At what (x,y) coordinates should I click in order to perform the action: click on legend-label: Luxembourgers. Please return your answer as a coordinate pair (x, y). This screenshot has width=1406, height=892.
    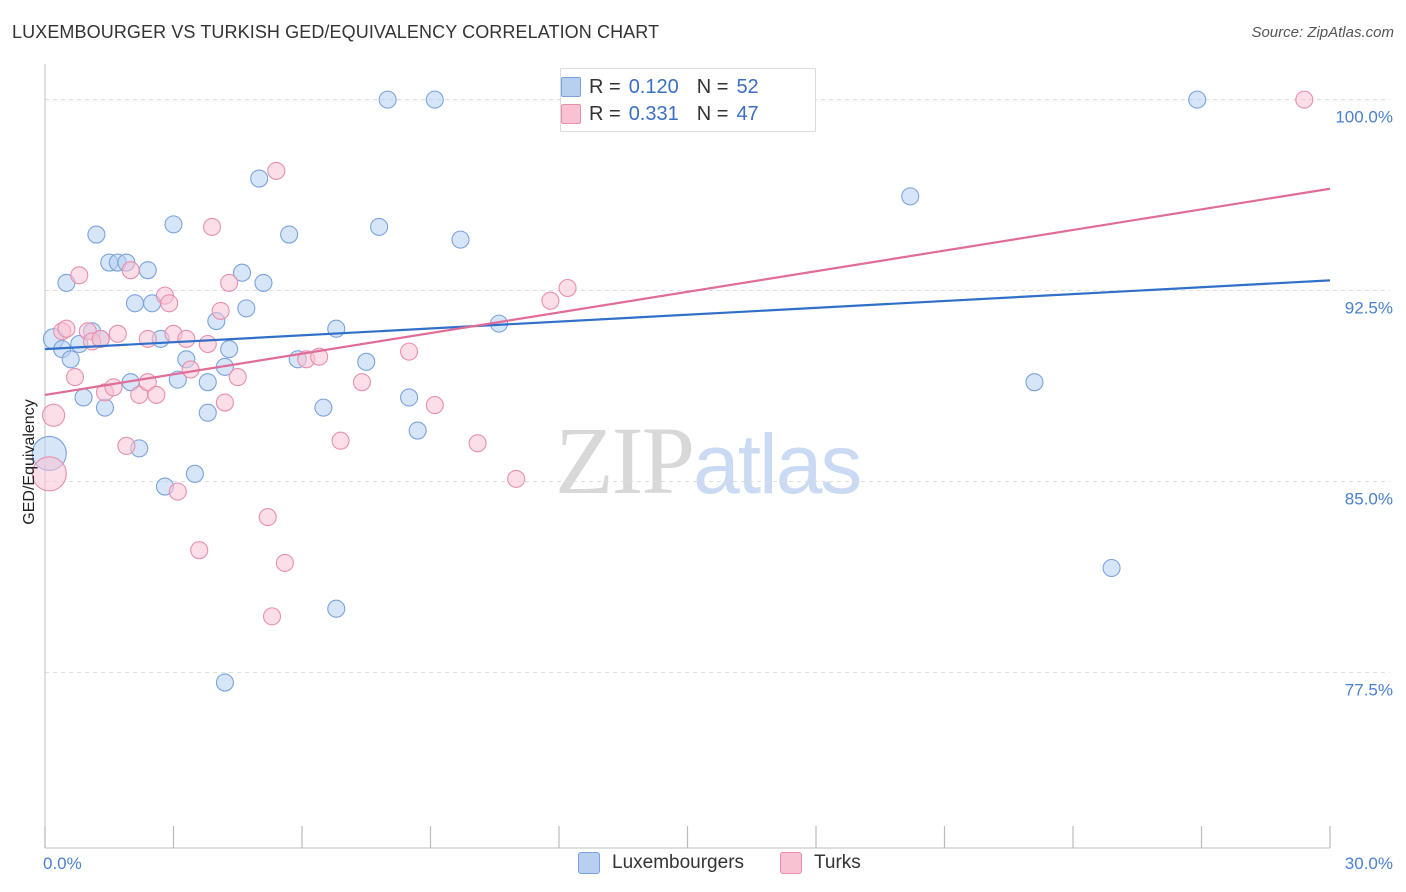
    Looking at the image, I should click on (678, 862).